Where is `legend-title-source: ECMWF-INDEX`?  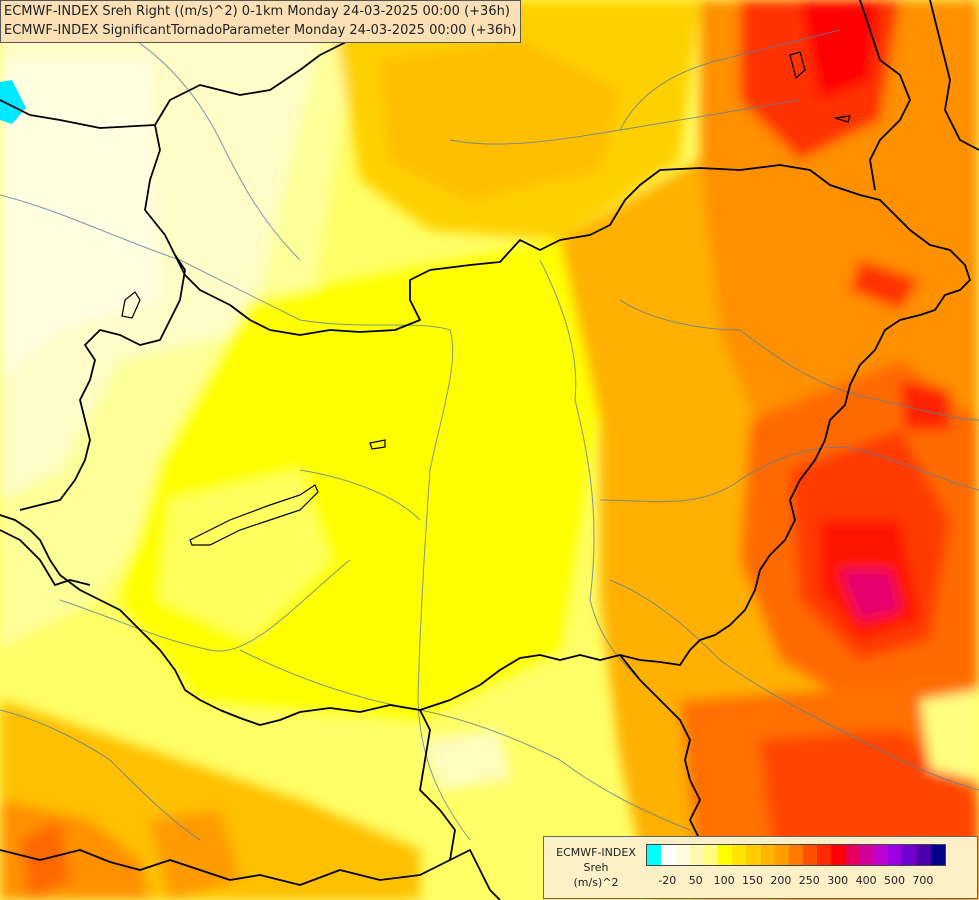 legend-title-source: ECMWF-INDEX is located at coordinates (596, 852).